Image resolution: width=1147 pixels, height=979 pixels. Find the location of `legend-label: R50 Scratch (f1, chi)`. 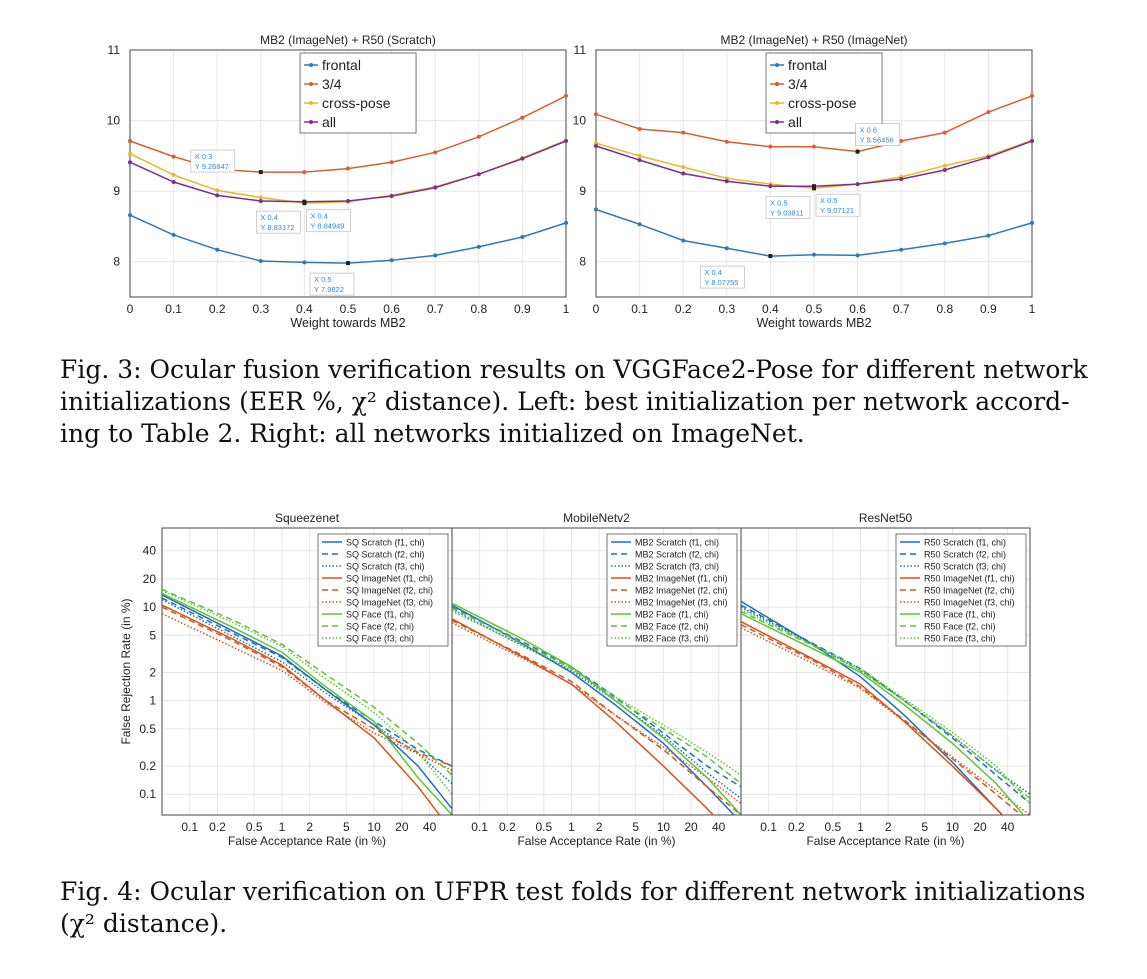

legend-label: R50 Scratch (f1, chi) is located at coordinates (965, 543).